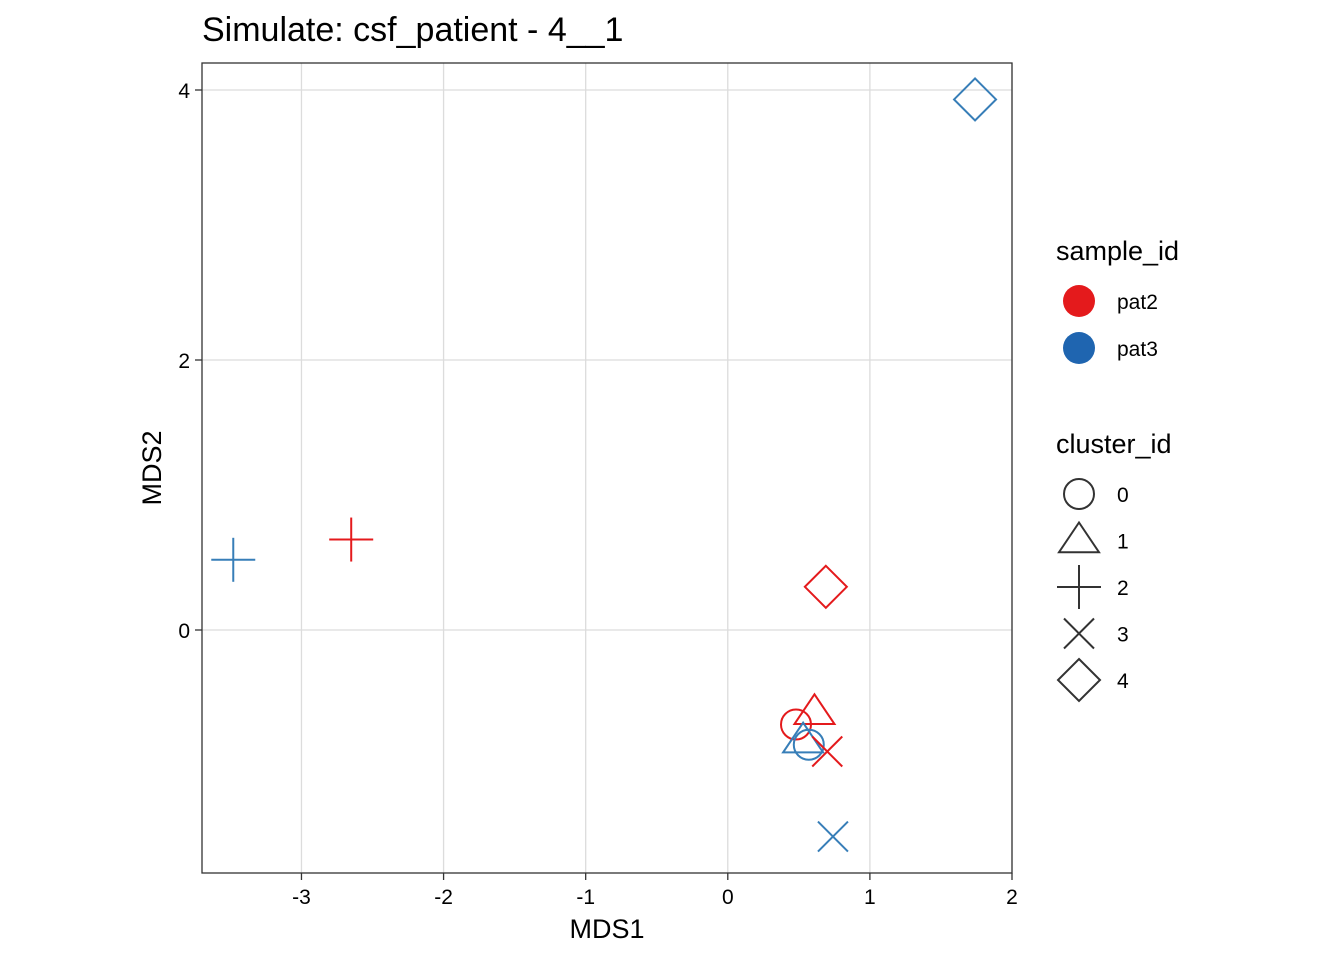 Image resolution: width=1344 pixels, height=960 pixels. I want to click on legend-label-cluster-3: 3, so click(1123, 635).